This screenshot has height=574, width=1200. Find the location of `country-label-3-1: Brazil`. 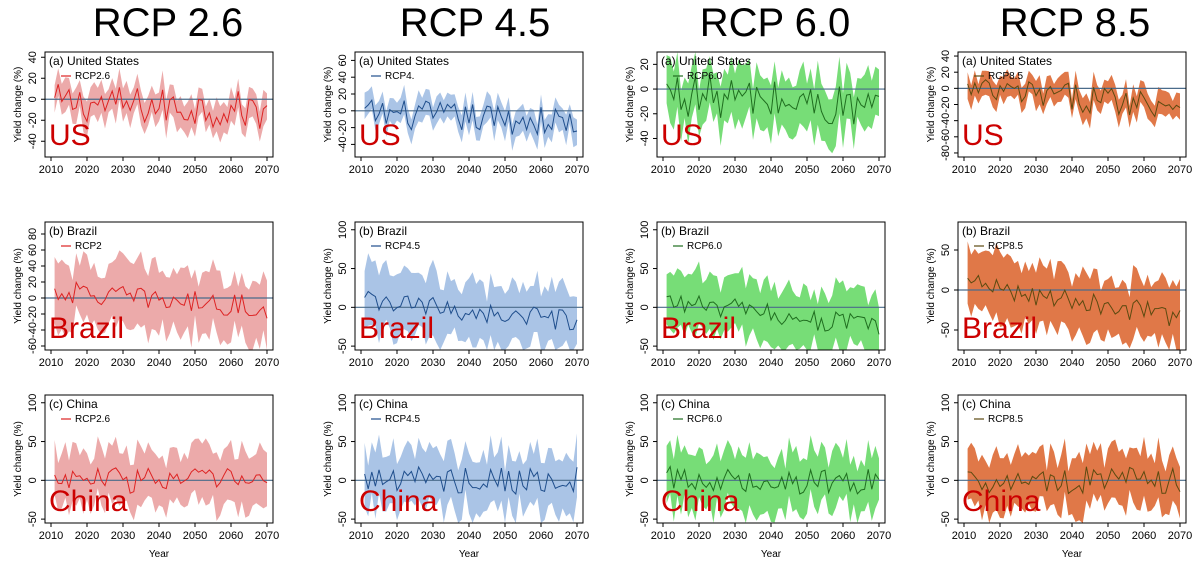

country-label-3-1: Brazil is located at coordinates (999, 328).